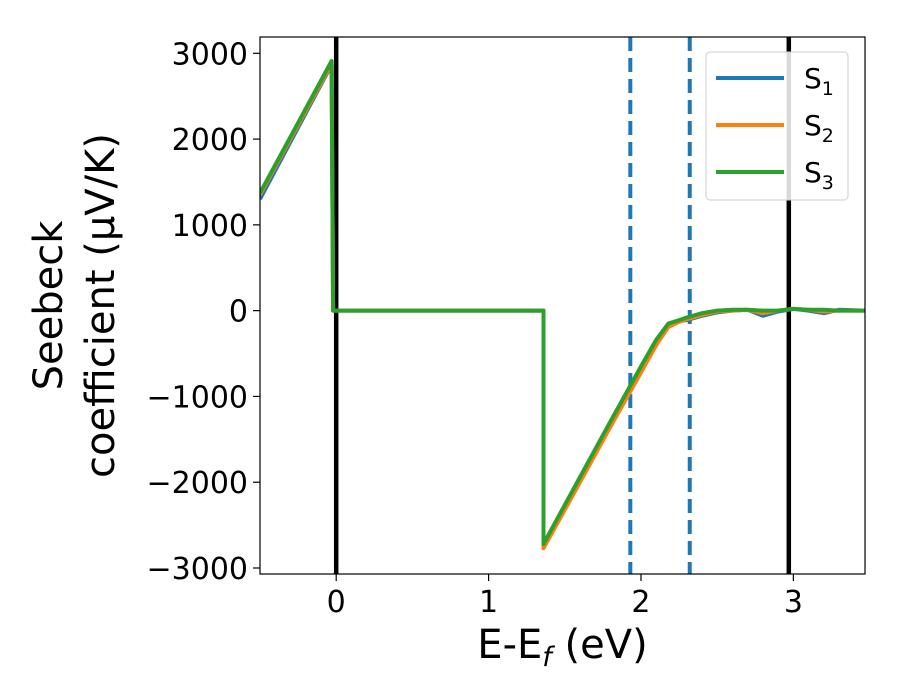  Describe the element at coordinates (210, 140) in the screenshot. I see `y-tick-label: 2000` at that location.